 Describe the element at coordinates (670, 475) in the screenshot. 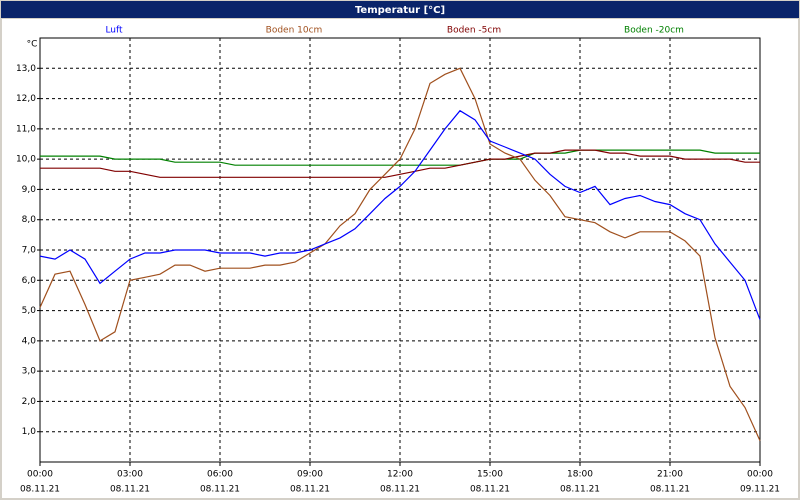

I see `x-tick-label: 21:00` at that location.